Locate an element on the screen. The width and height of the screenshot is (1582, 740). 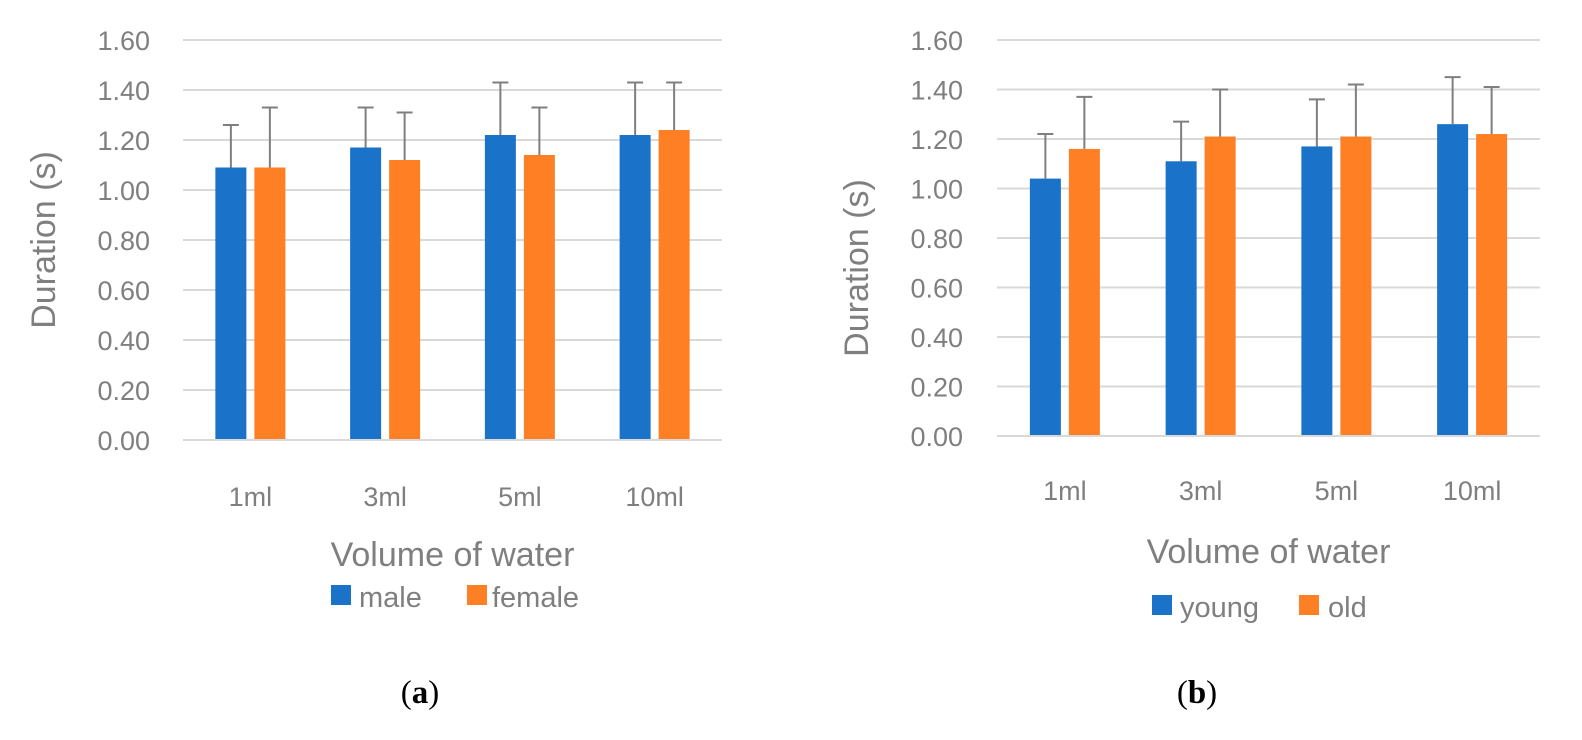
panel-label: (b) is located at coordinates (1197, 693).